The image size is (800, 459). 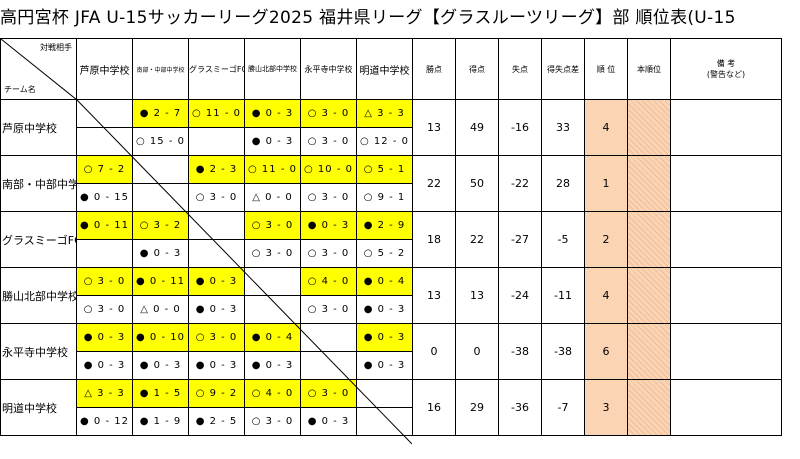 What do you see at coordinates (606, 351) in the screenshot?
I see `rank-cell: 6` at bounding box center [606, 351].